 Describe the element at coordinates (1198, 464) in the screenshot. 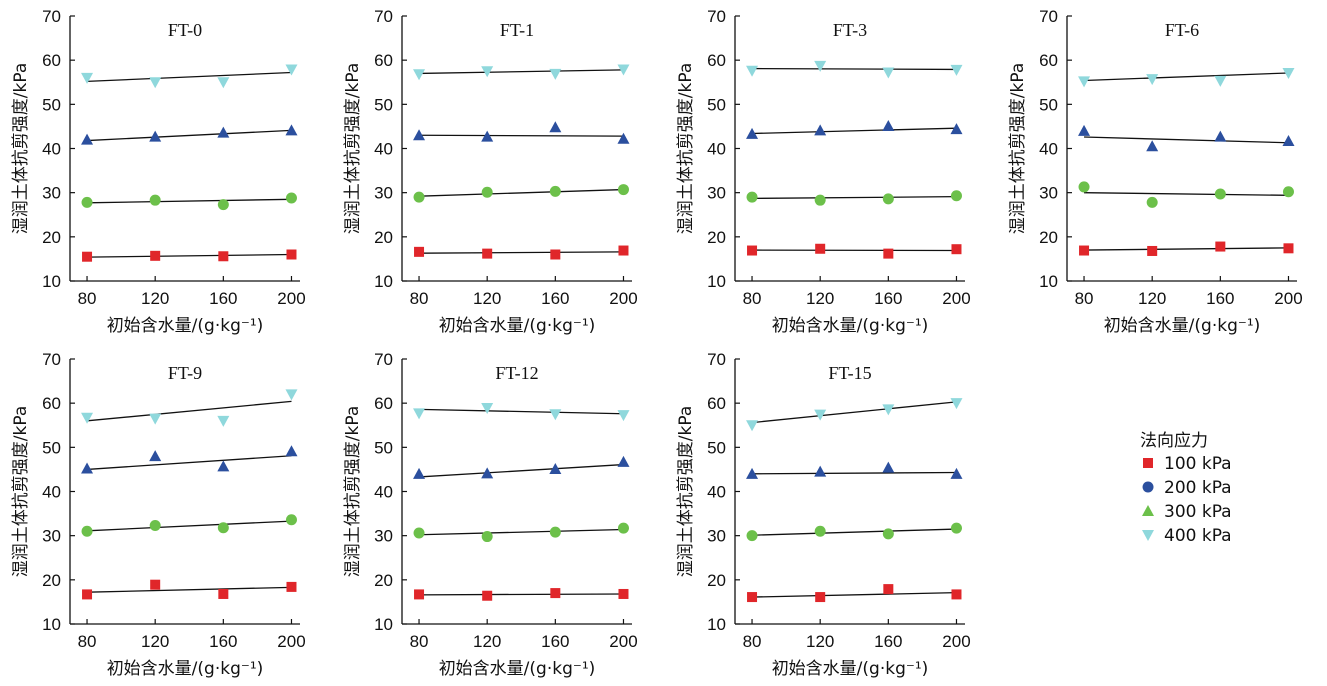

I see `legend-item-label: 100 kPa` at that location.